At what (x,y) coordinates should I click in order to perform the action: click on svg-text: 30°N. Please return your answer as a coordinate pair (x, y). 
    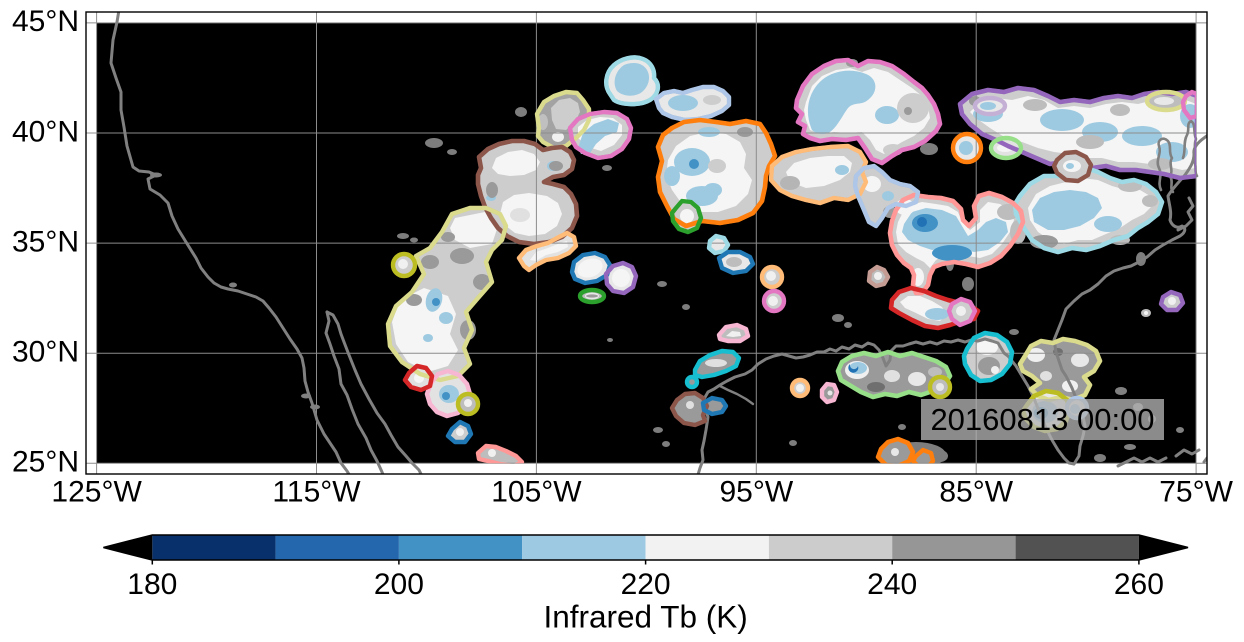
    Looking at the image, I should click on (45, 352).